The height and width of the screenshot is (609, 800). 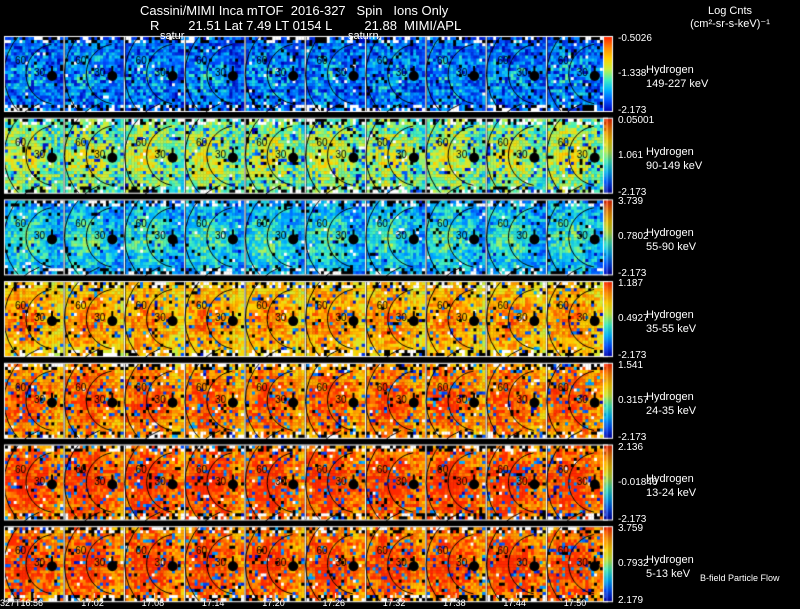 I want to click on time-tick-label: 17:20, so click(x=273, y=603).